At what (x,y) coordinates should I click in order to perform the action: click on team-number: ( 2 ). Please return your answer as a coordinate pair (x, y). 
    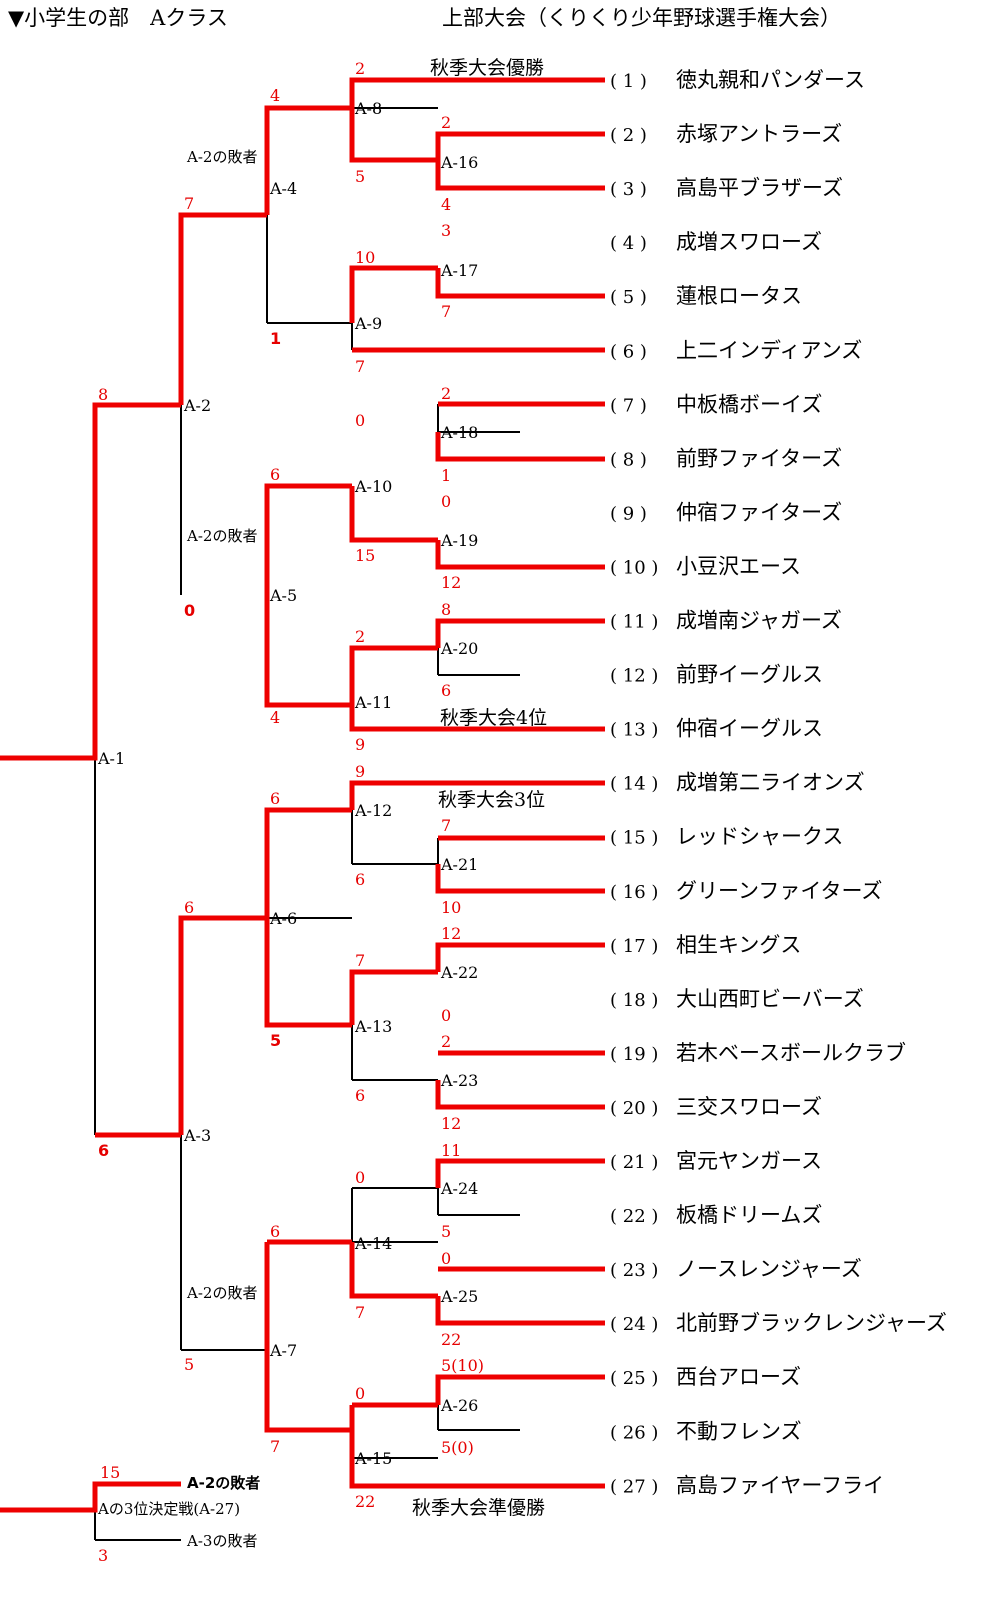
    Looking at the image, I should click on (628, 135).